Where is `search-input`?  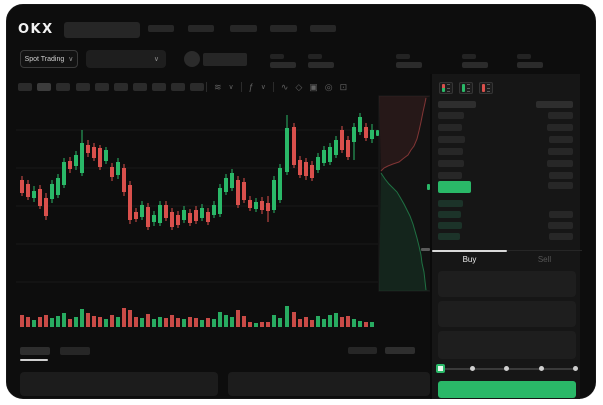 search-input is located at coordinates (102, 30).